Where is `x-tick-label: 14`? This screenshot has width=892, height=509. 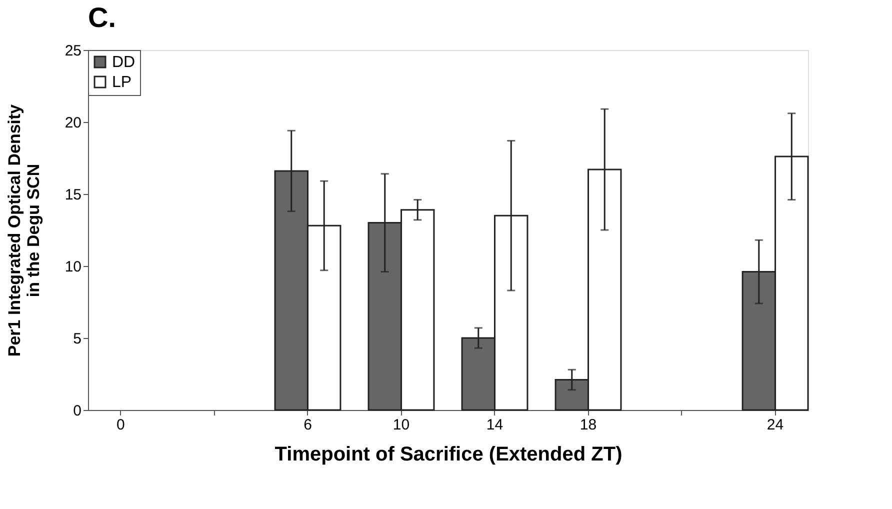 x-tick-label: 14 is located at coordinates (495, 425).